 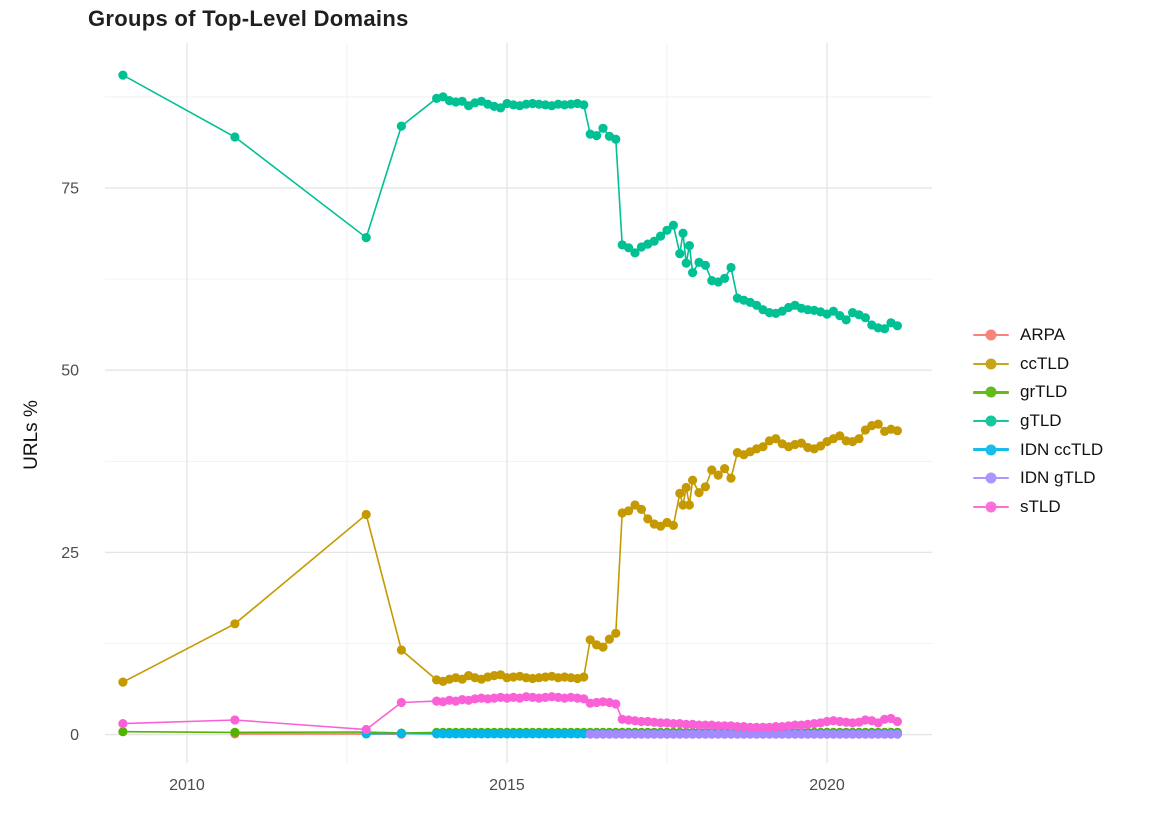 I want to click on legend-label: gTLD, so click(x=1041, y=421).